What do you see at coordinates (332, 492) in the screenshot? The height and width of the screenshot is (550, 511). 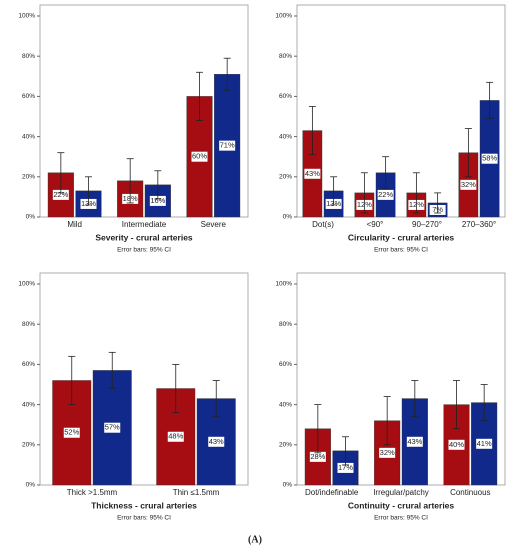 I see `x-tick-label: Dot/indefinable` at bounding box center [332, 492].